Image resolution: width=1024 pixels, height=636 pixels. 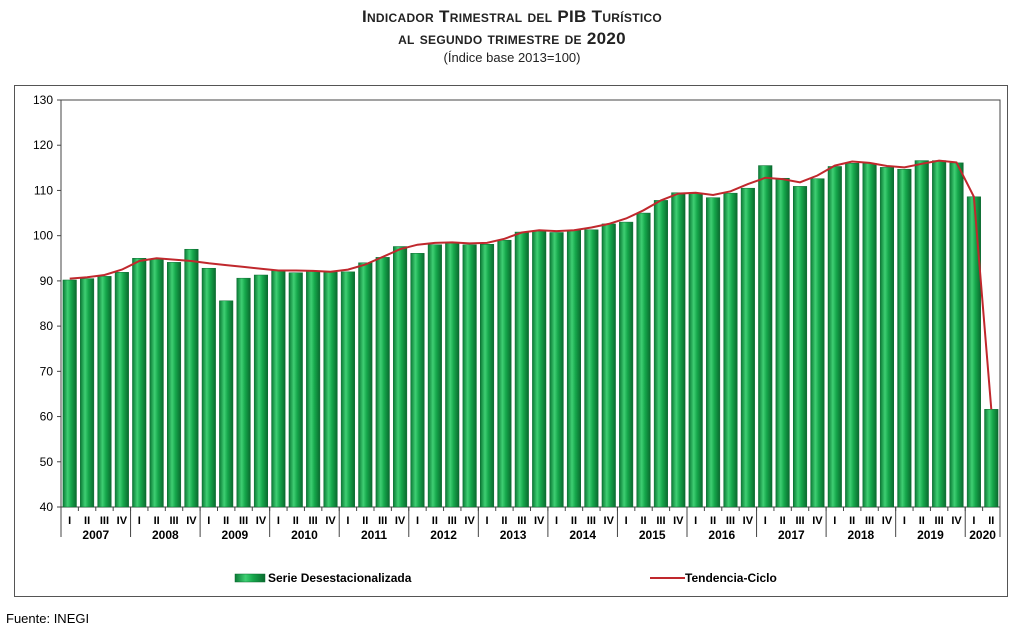 What do you see at coordinates (512, 57) in the screenshot?
I see `chart-subtitle: (Índice base 2013=100)` at bounding box center [512, 57].